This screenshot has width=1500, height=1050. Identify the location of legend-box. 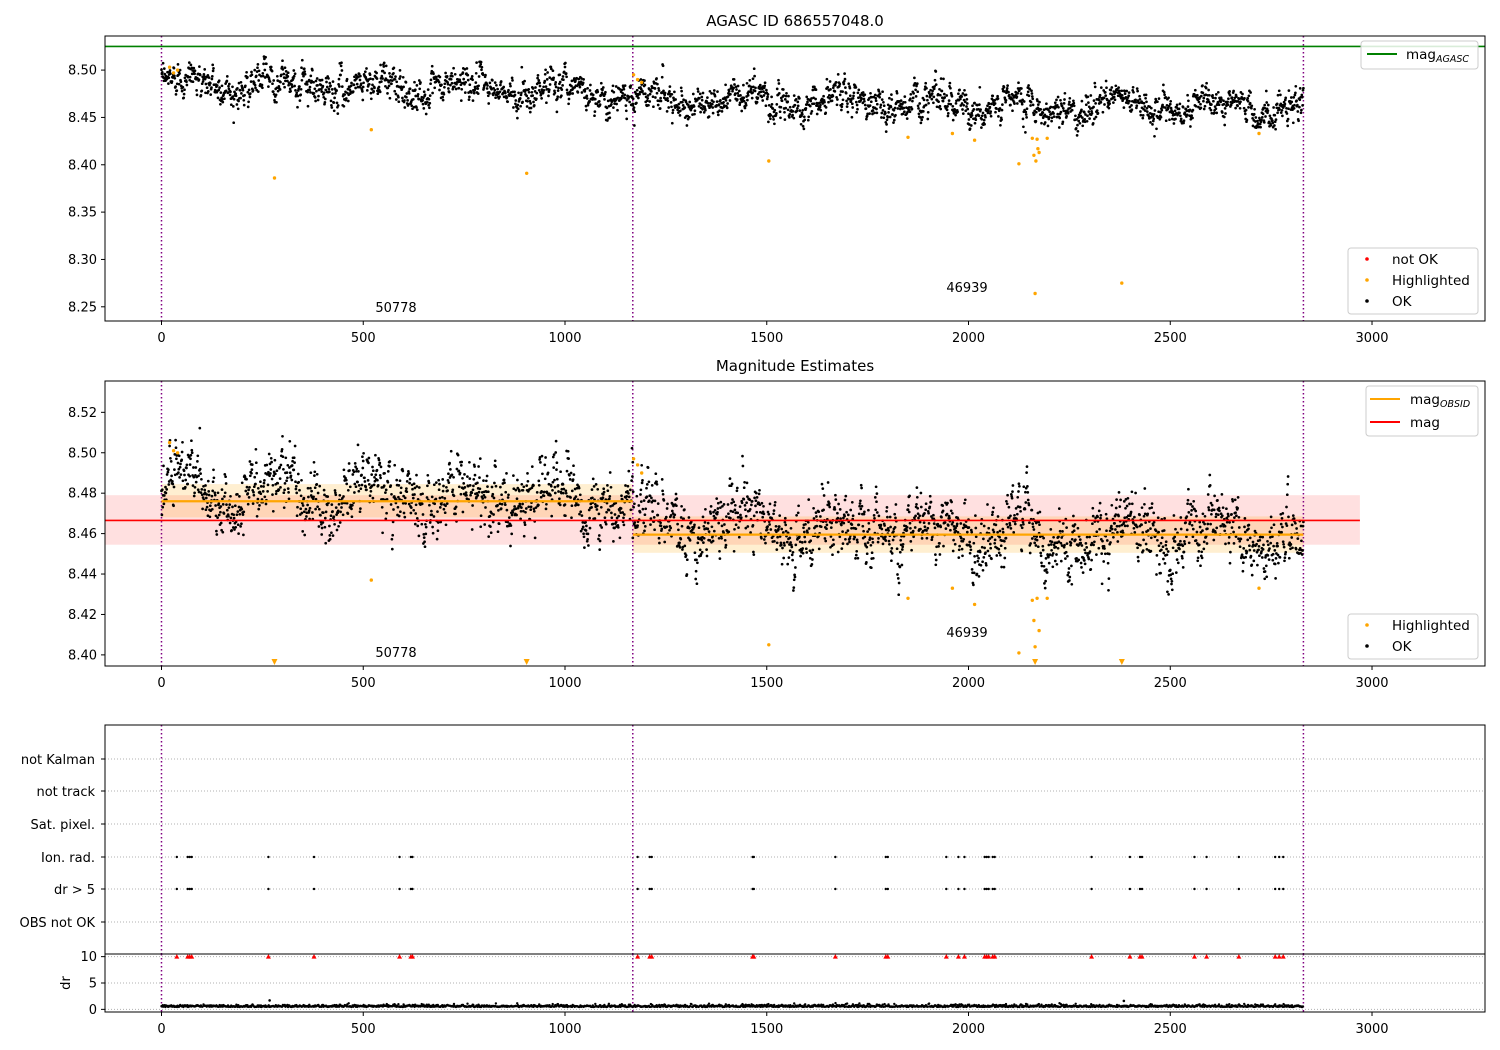
(1413, 281).